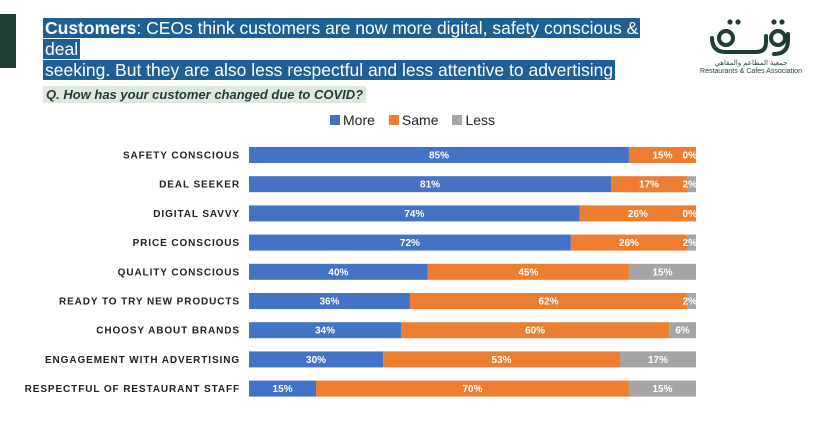 This screenshot has width=819, height=429. I want to click on category-label: DEAL SEEKER, so click(199, 185).